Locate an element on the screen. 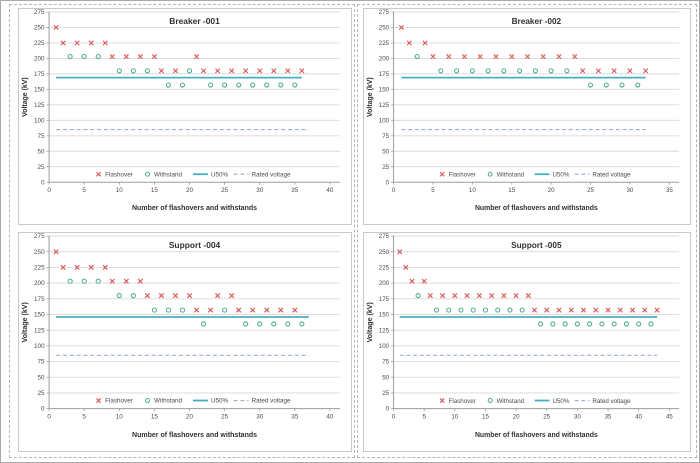 The height and width of the screenshot is (463, 700). svg-text: 25 is located at coordinates (42, 167).